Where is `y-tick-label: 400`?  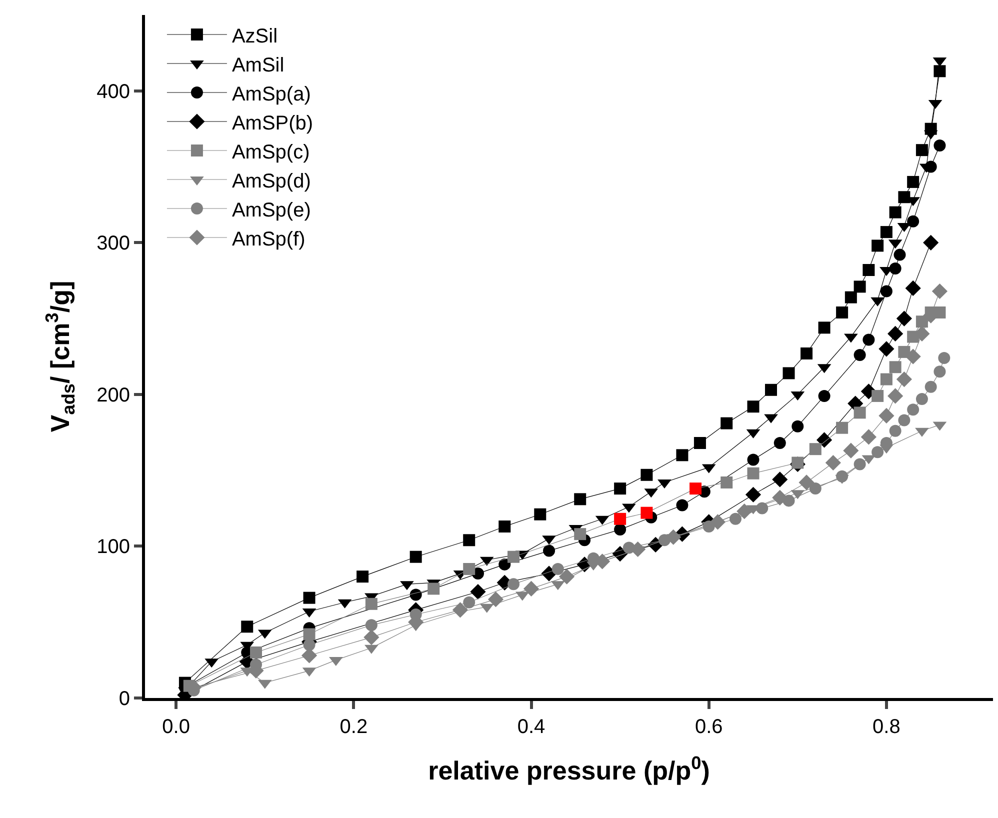 y-tick-label: 400 is located at coordinates (113, 91).